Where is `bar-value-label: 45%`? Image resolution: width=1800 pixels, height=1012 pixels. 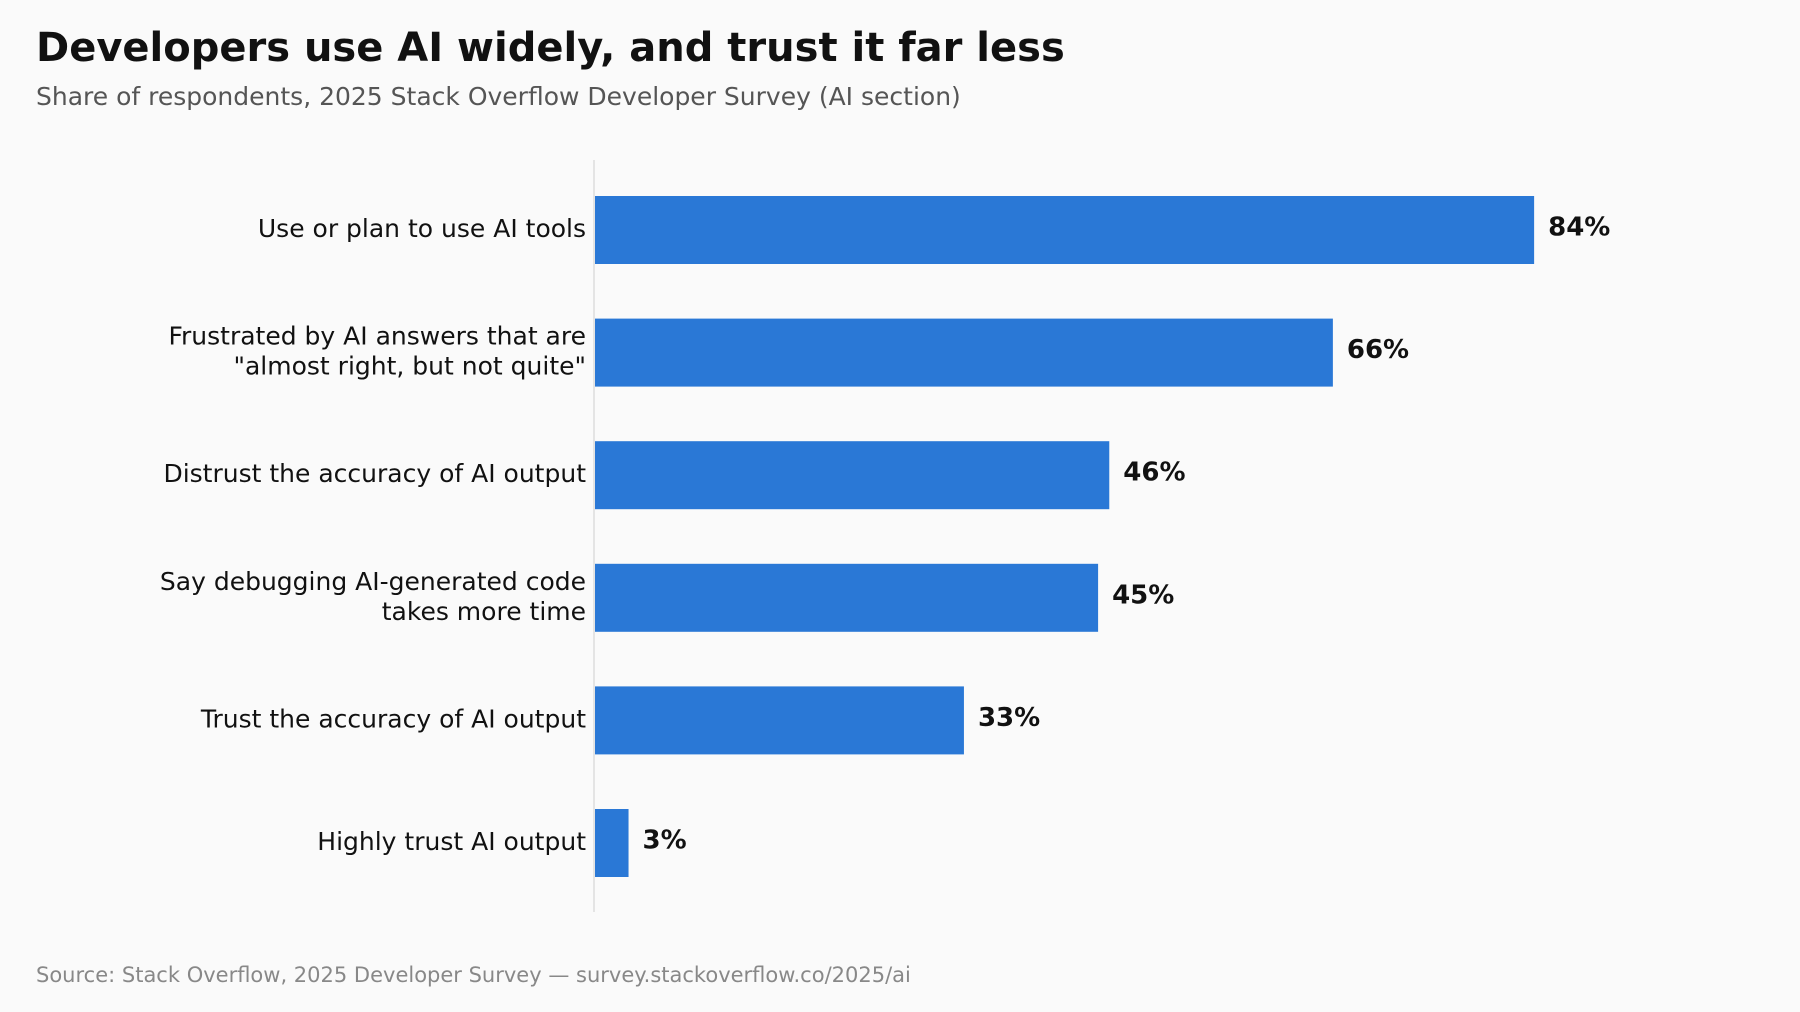 bar-value-label: 45% is located at coordinates (1143, 595).